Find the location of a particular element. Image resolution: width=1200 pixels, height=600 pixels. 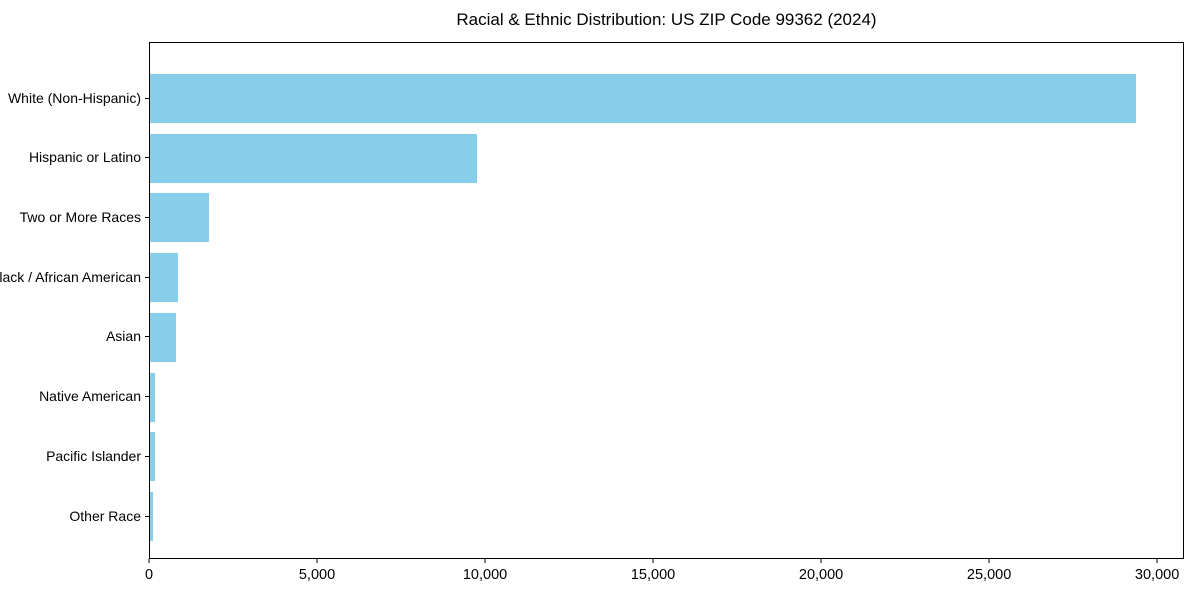

y-axis-label: Hispanic or Latino is located at coordinates (84, 157).